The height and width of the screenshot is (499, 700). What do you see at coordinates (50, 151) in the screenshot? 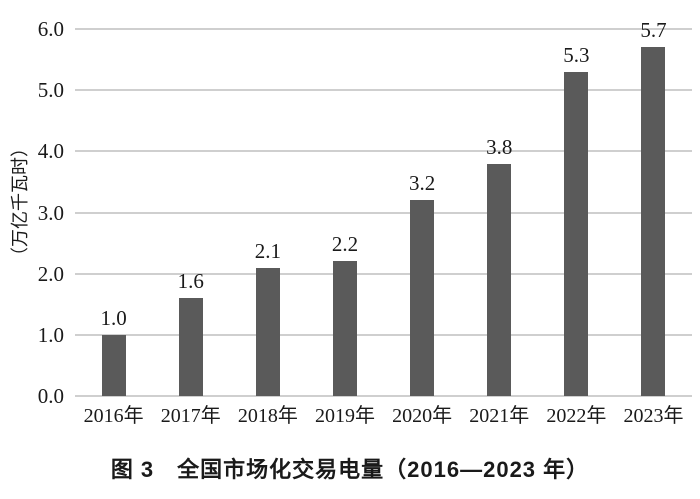
I see `y-tick-label: 4.0` at bounding box center [50, 151].